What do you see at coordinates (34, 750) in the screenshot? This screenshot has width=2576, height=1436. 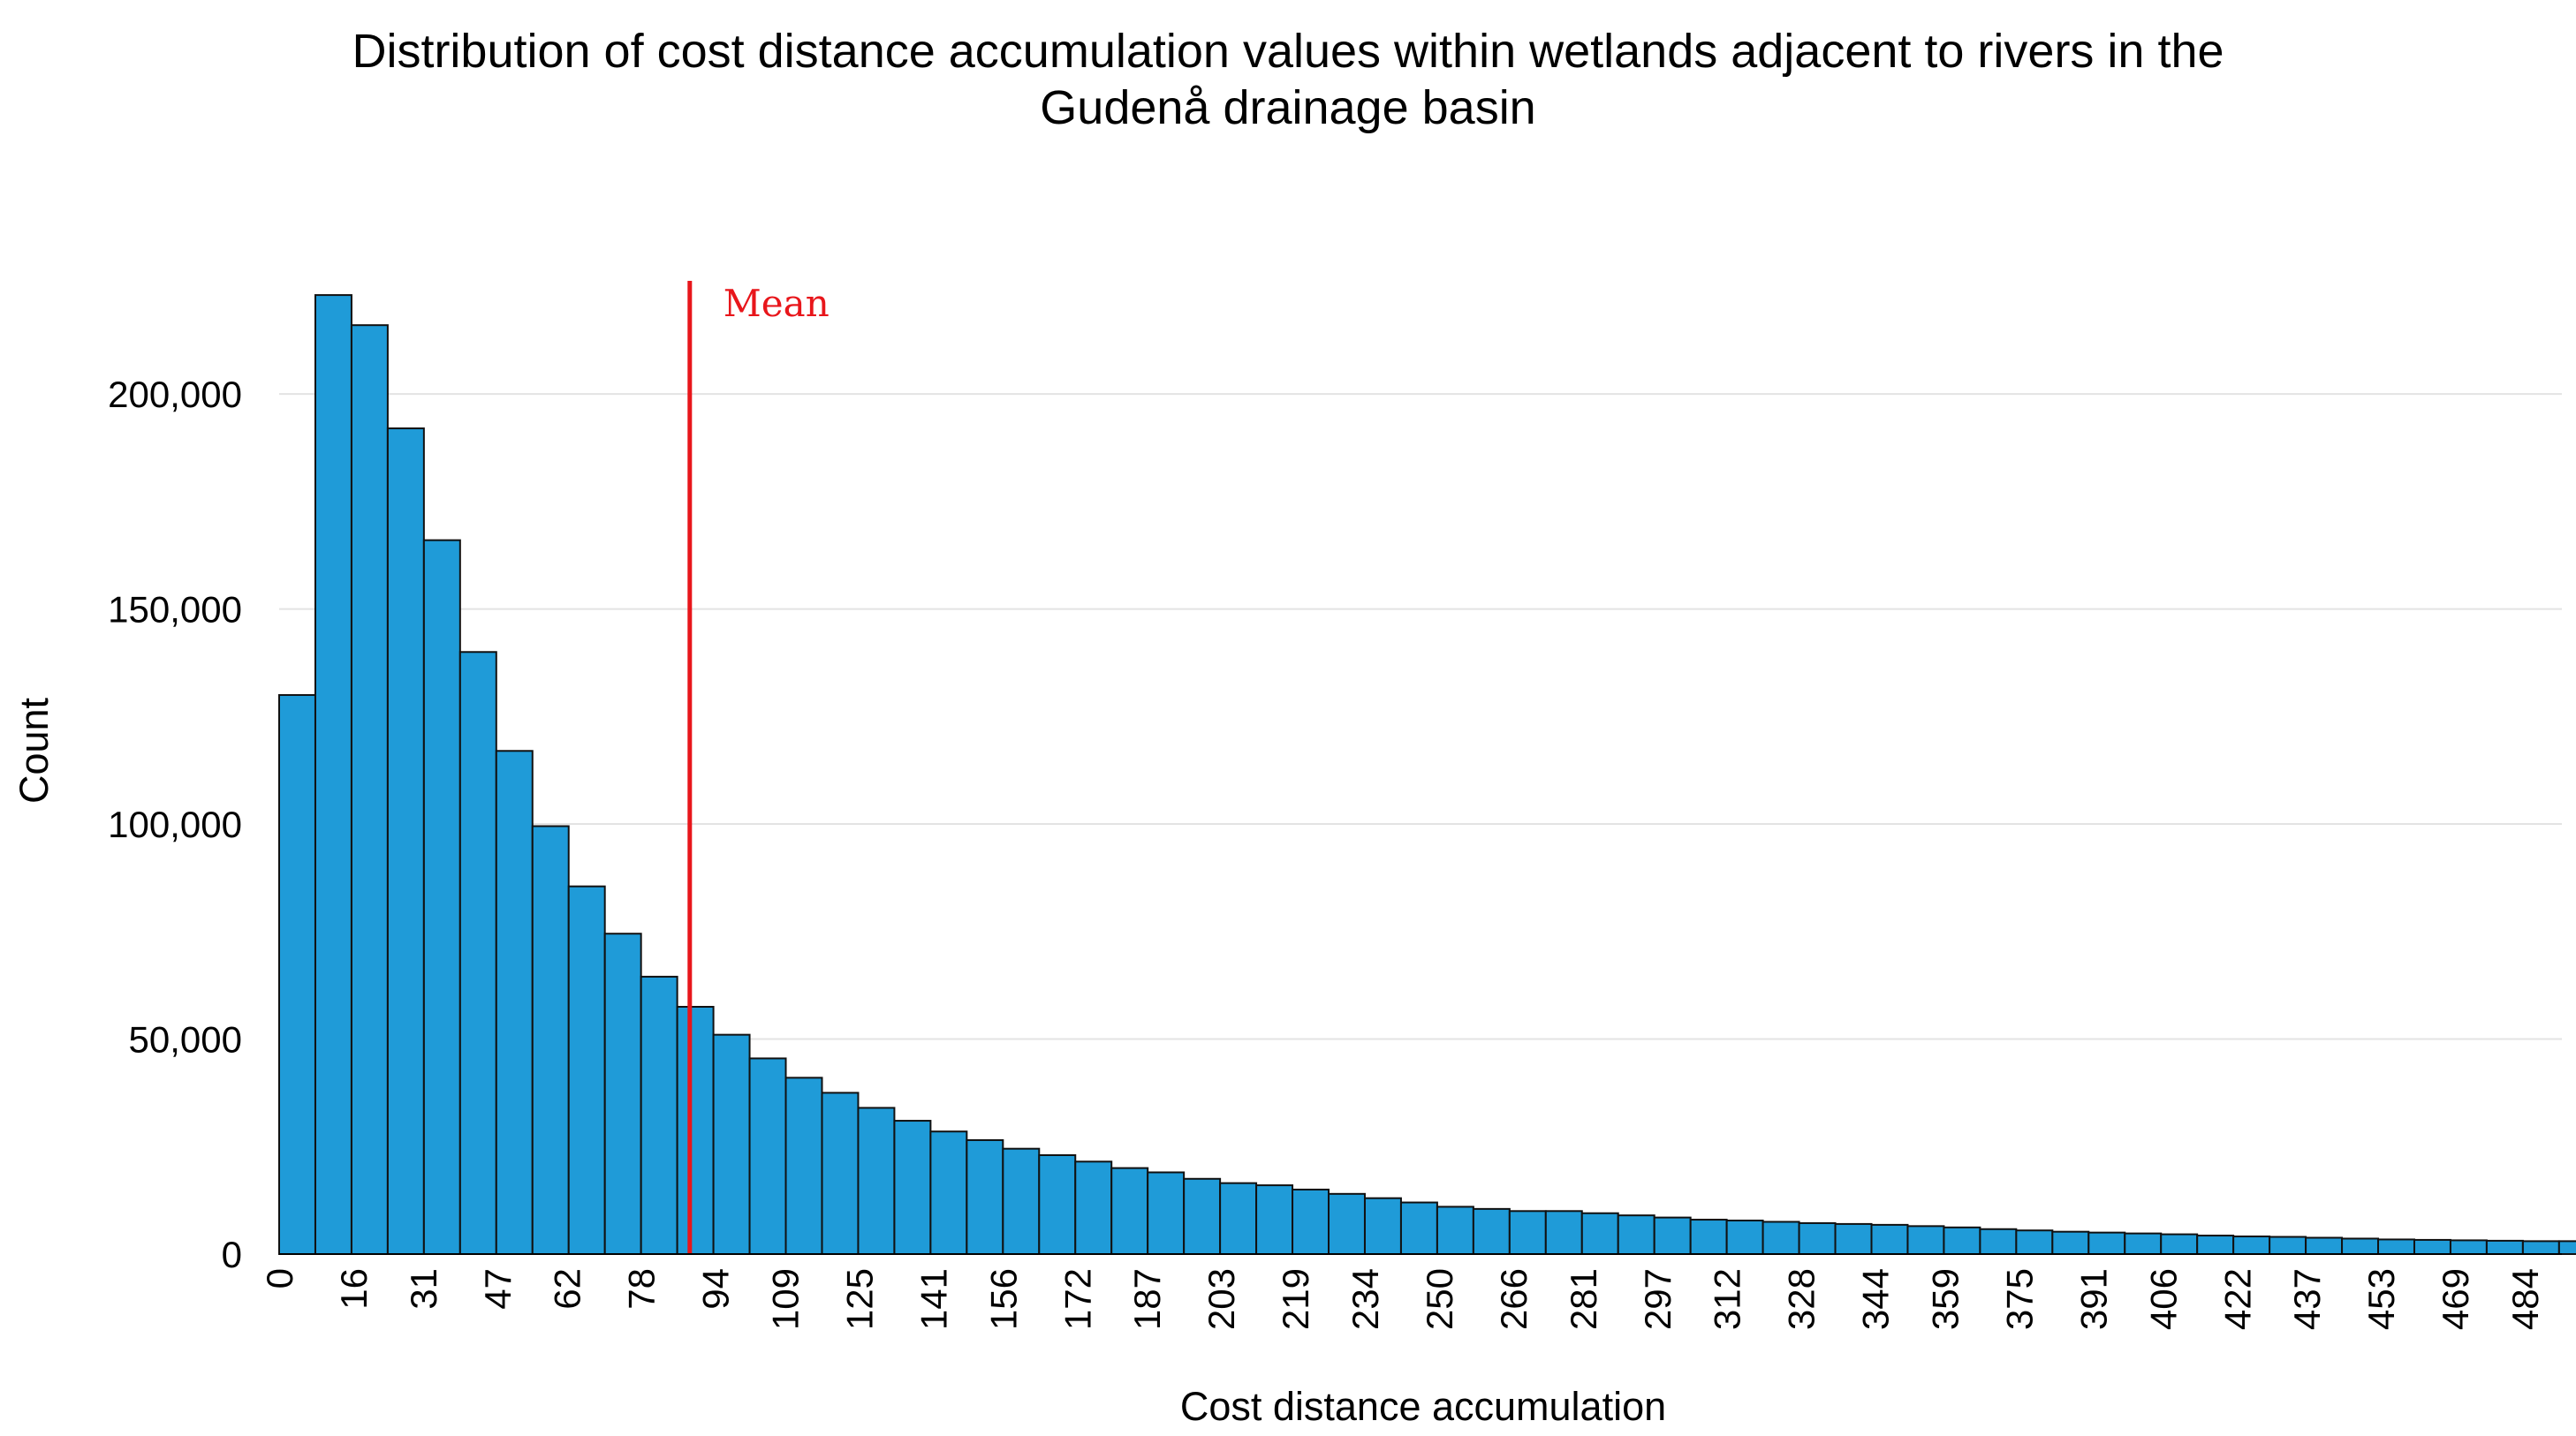 I see `y-axis-title: Count` at bounding box center [34, 750].